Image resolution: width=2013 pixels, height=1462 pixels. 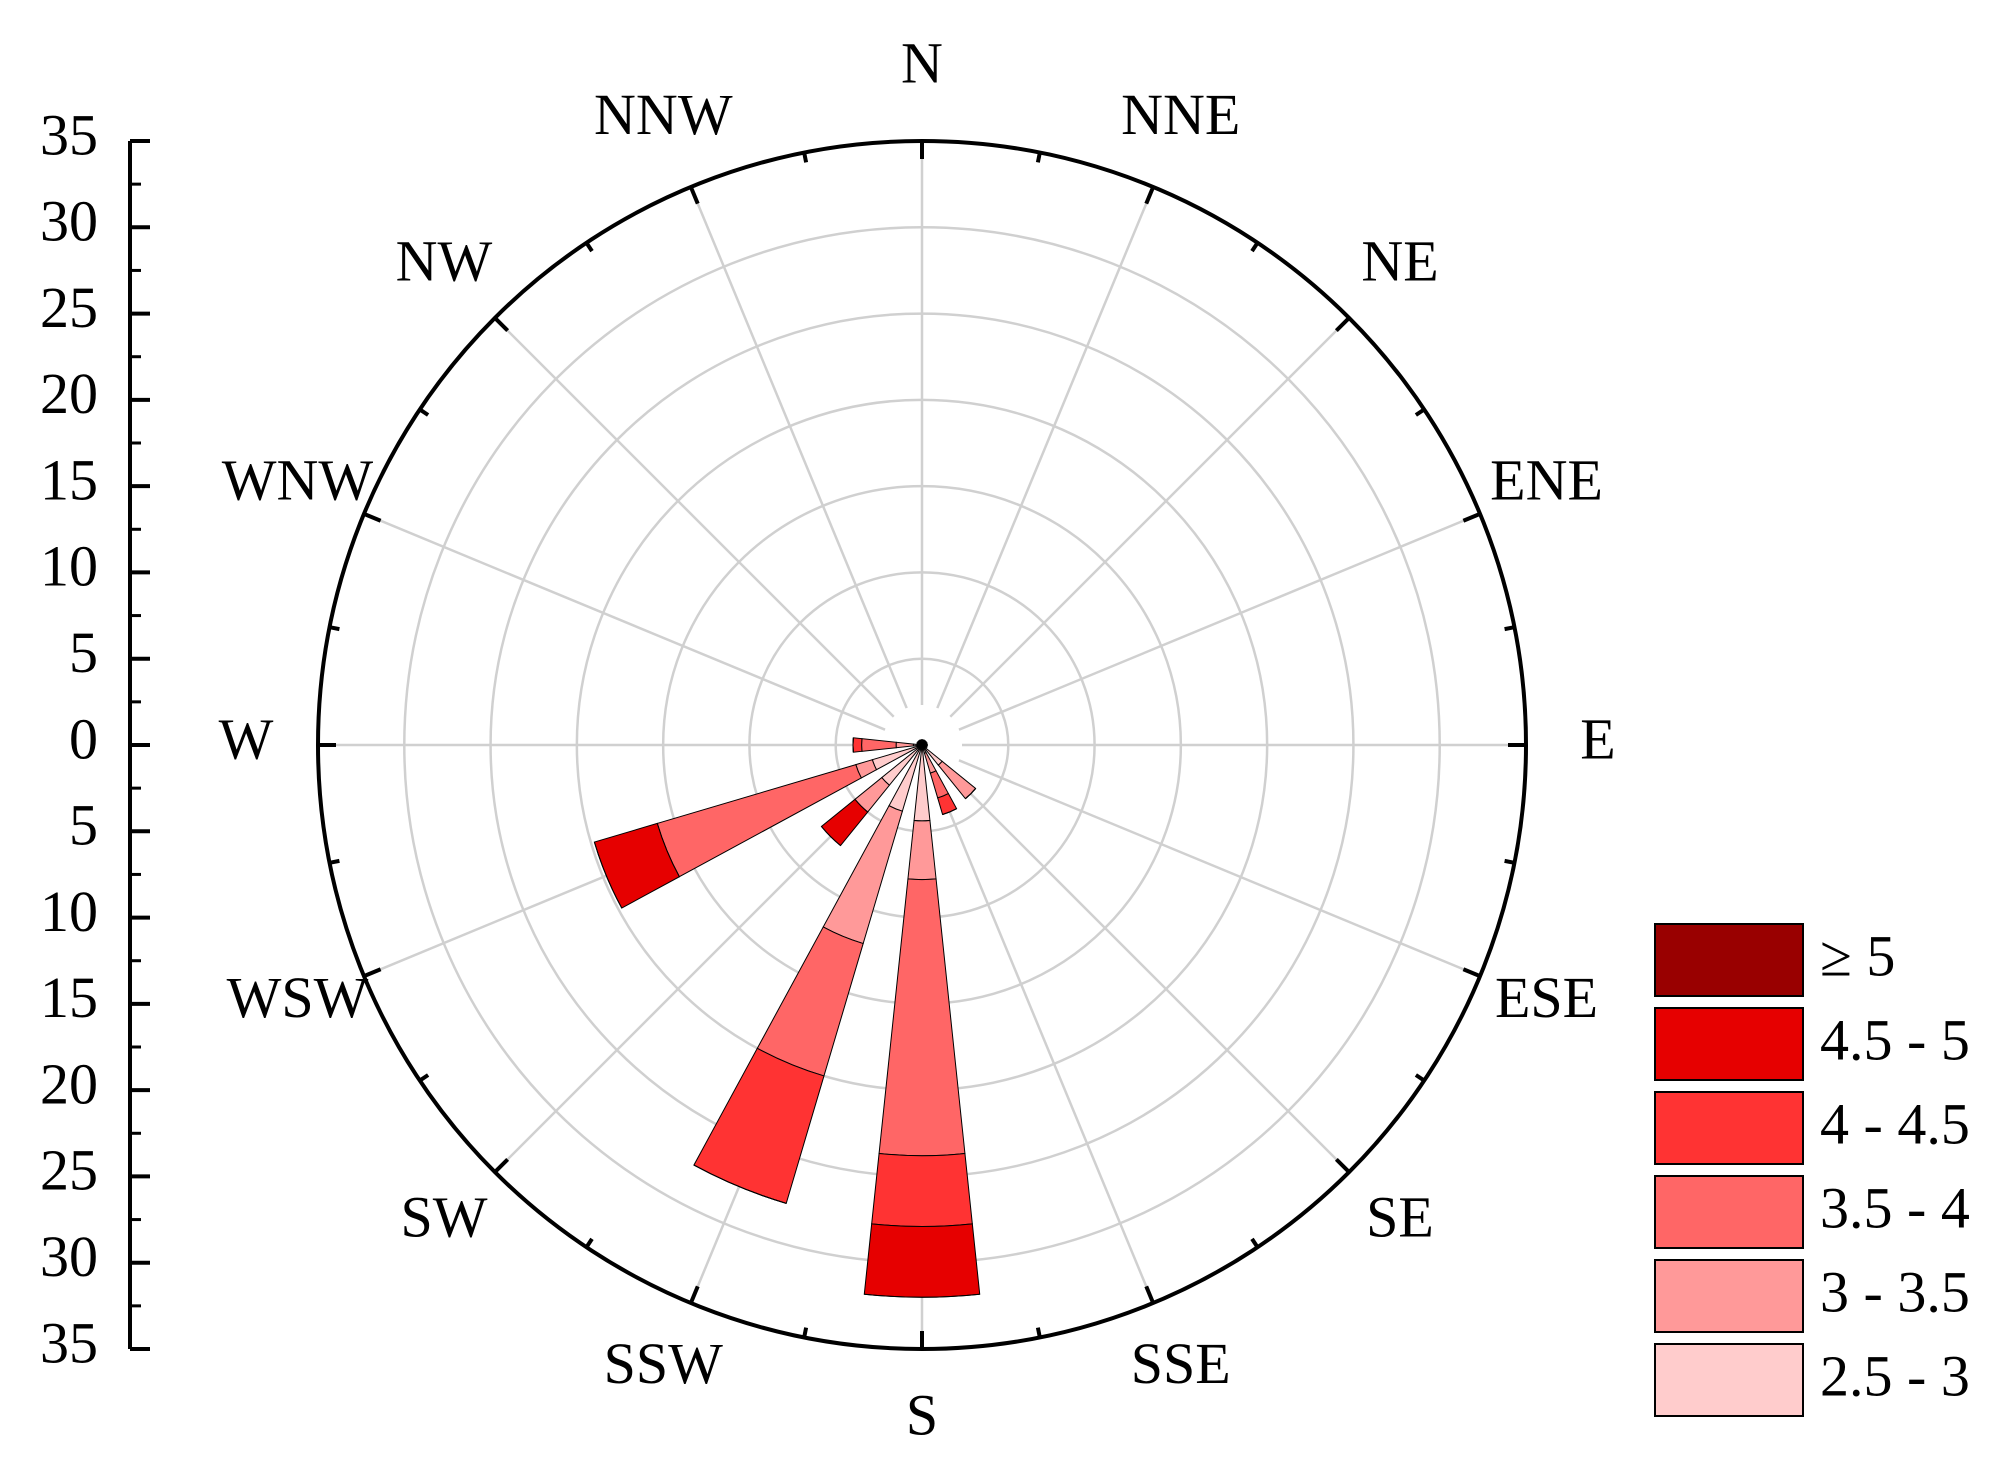 I want to click on direction-label: SSW, so click(x=664, y=1363).